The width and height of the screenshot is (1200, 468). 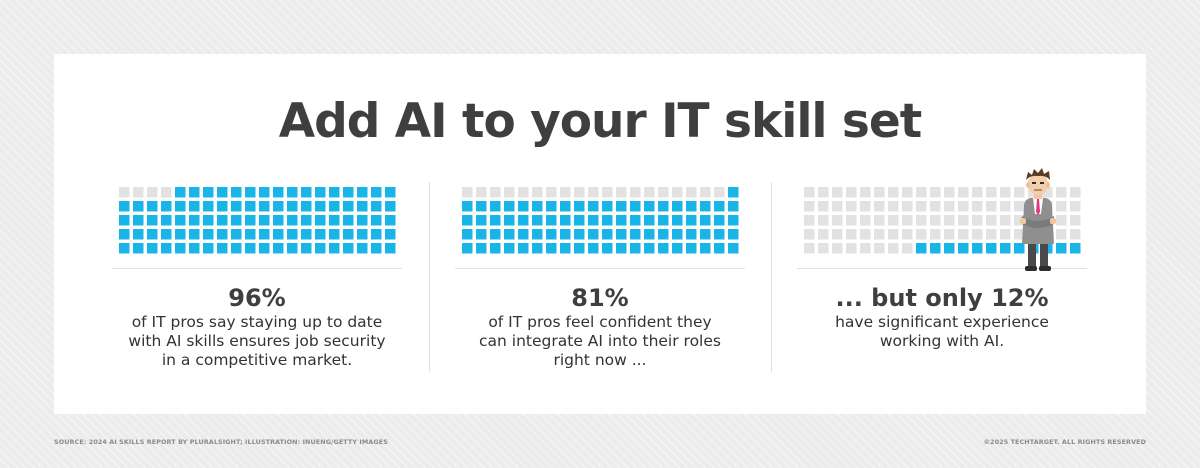 What do you see at coordinates (257, 298) in the screenshot?
I see `stat-value-1: 96%` at bounding box center [257, 298].